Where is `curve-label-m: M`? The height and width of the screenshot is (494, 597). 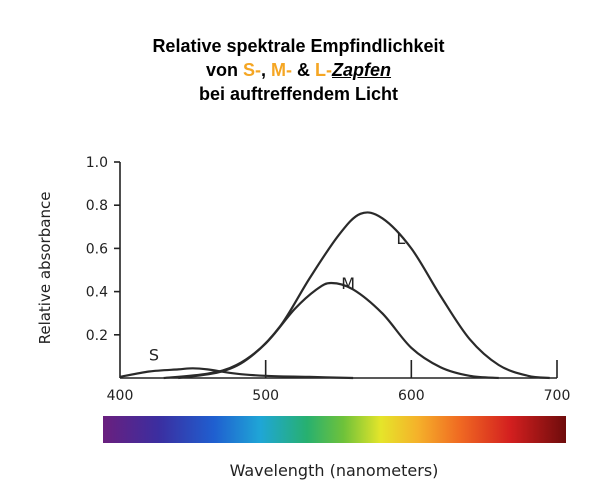
curve-label-m: M is located at coordinates (348, 283).